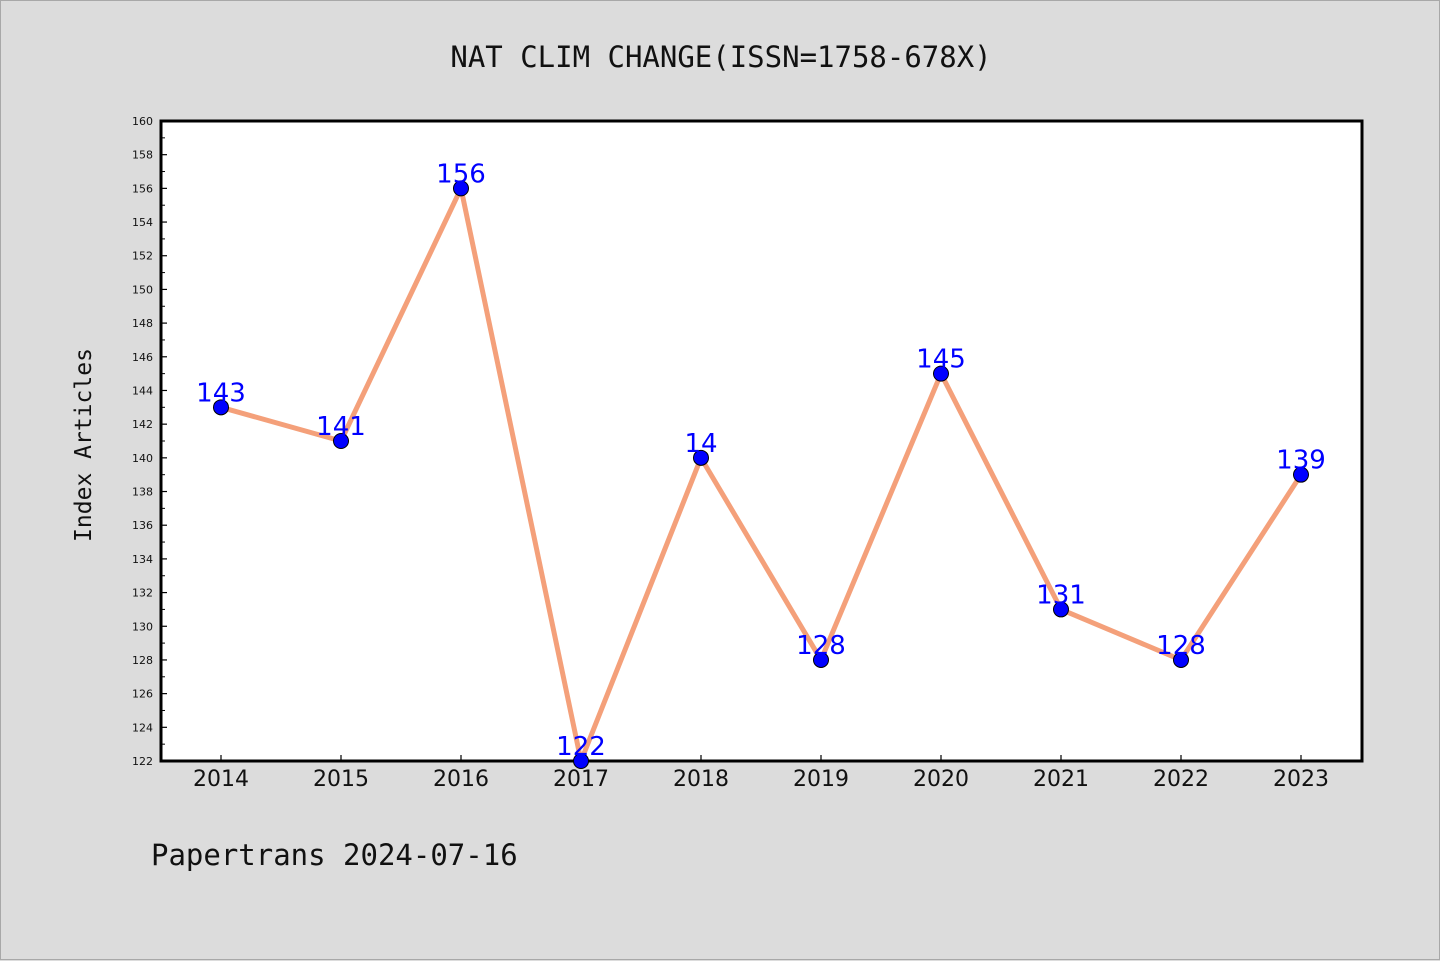  What do you see at coordinates (1301, 779) in the screenshot?
I see `x-tick-label: 2023` at bounding box center [1301, 779].